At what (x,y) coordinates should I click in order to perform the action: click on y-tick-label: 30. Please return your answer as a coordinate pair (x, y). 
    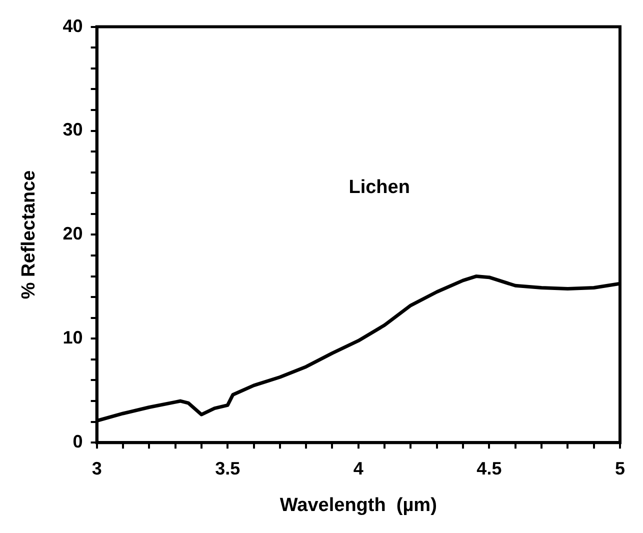
    Looking at the image, I should click on (72, 130).